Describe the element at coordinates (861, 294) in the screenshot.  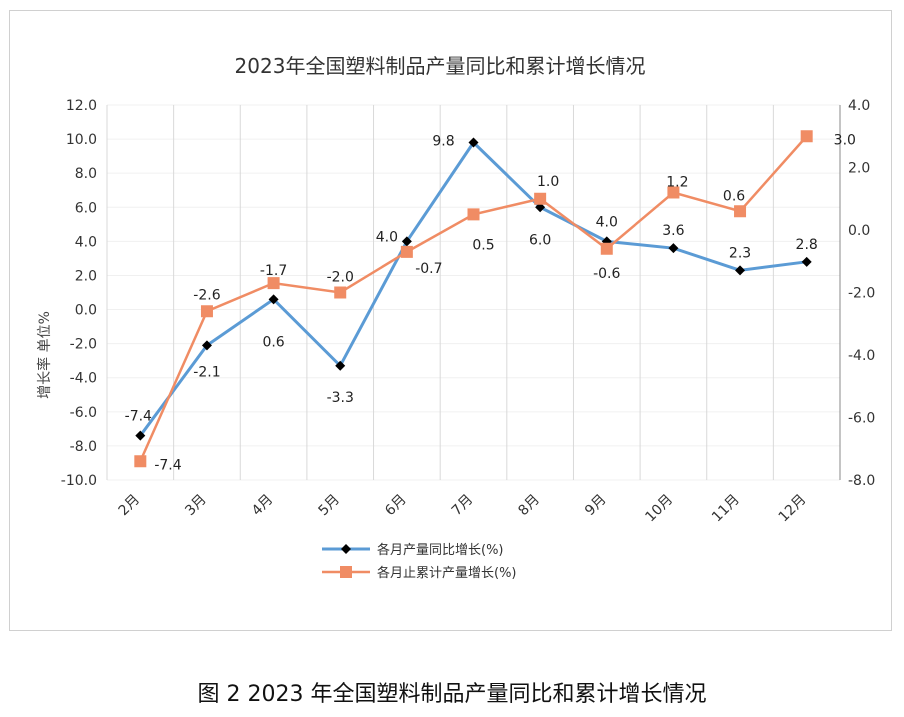
I see `y2-tick-label: -2.0` at that location.